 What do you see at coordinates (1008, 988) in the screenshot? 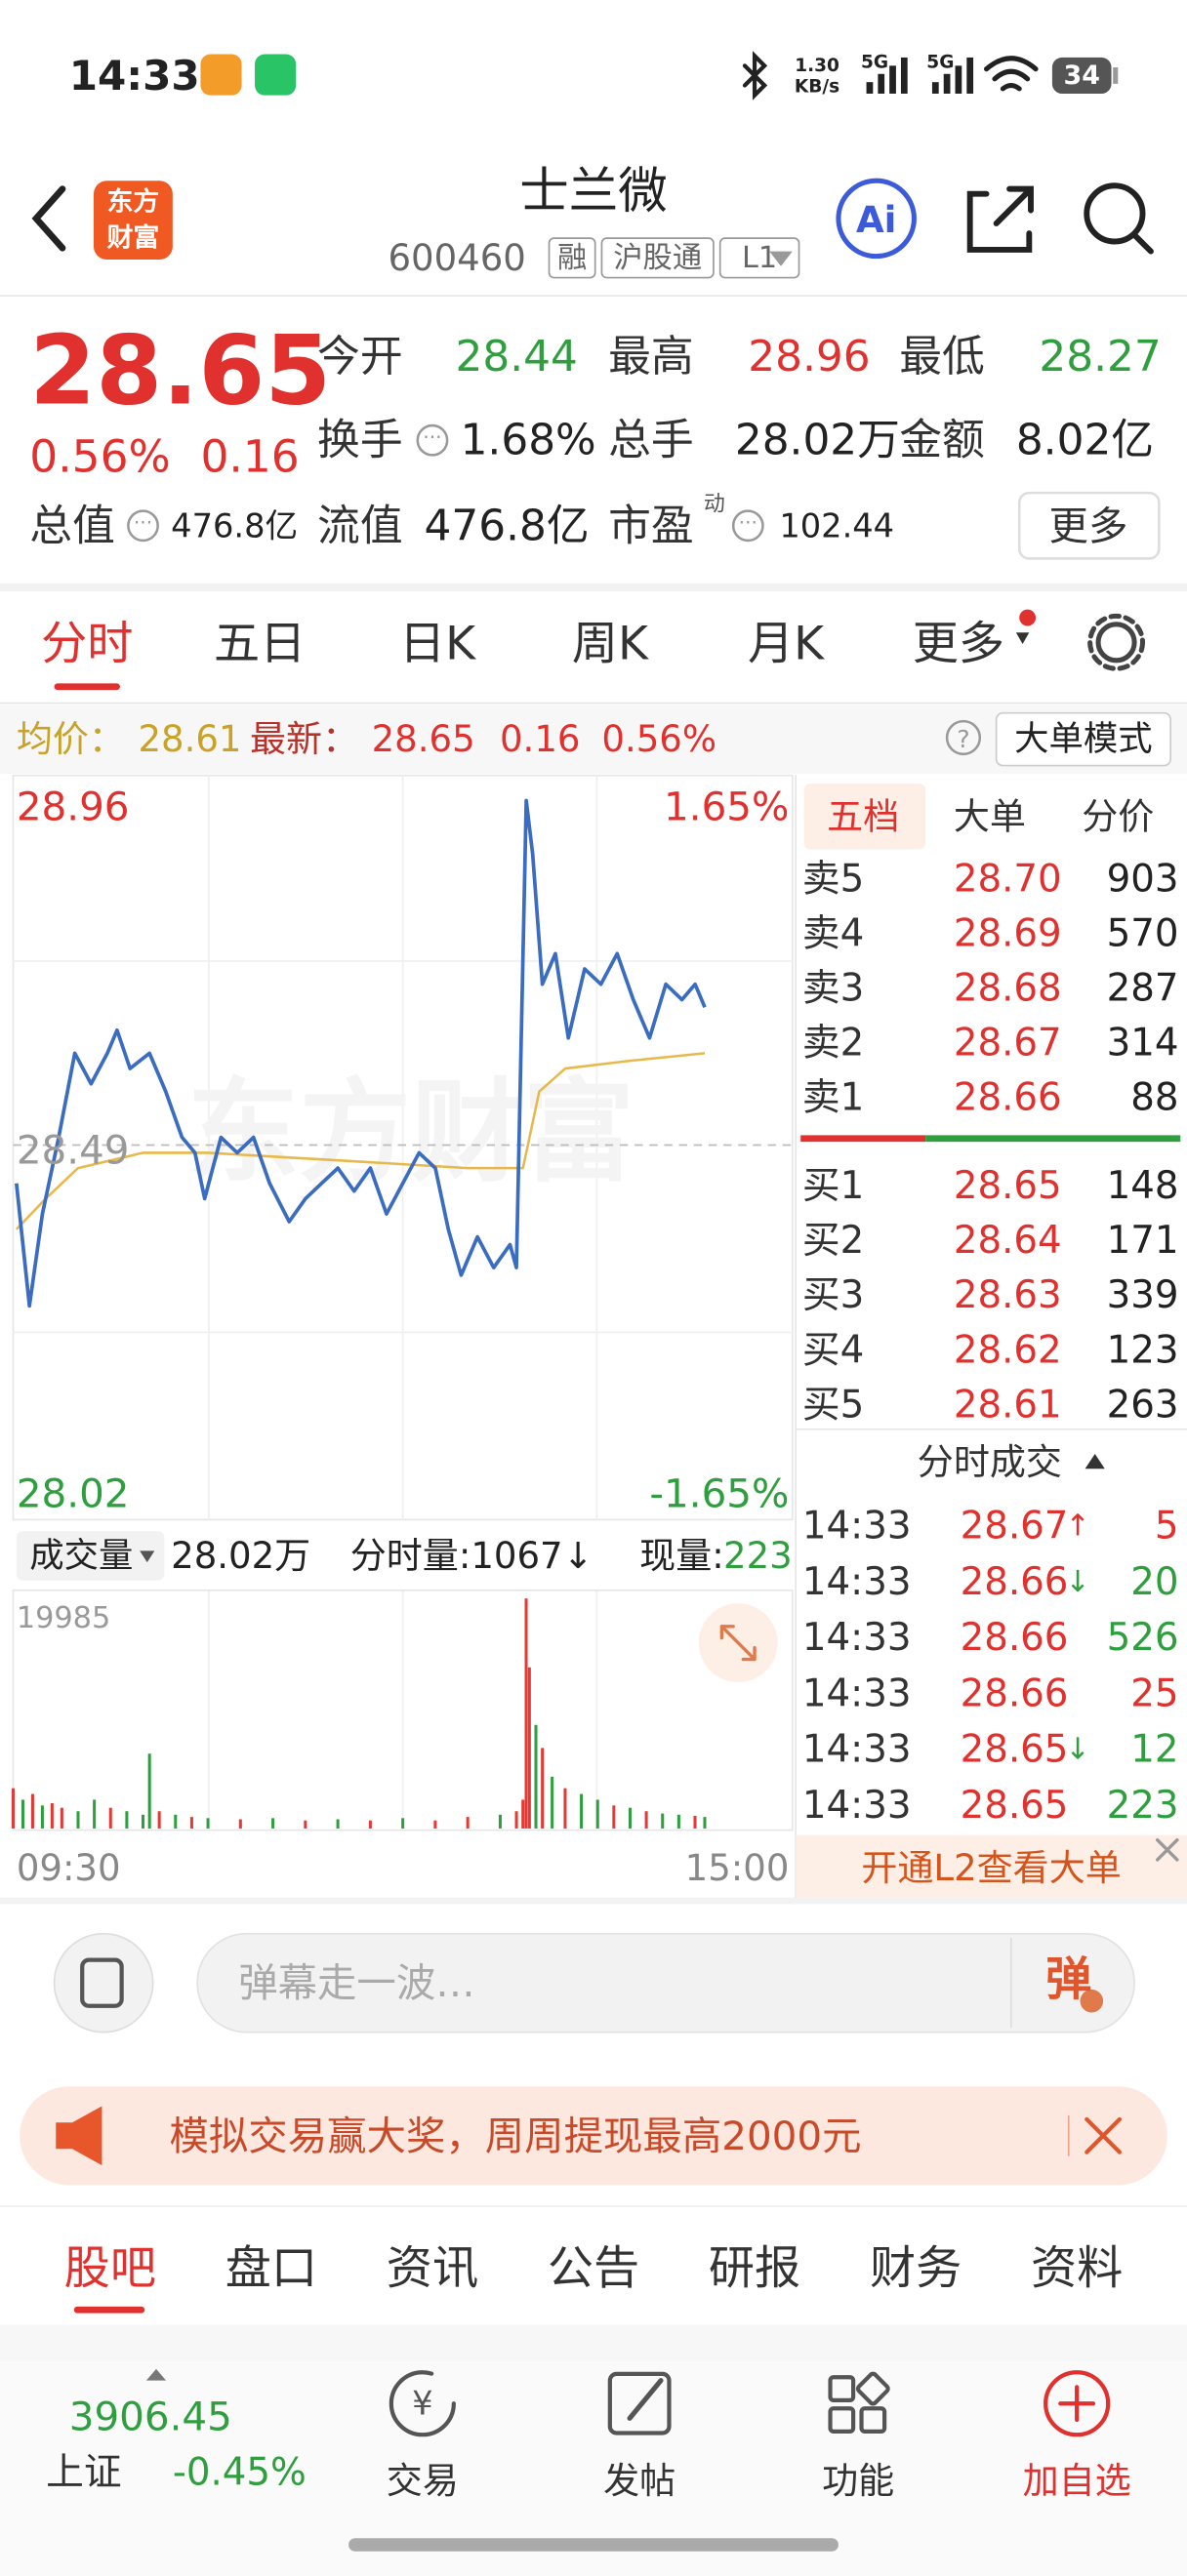
I see `book-price: 28.68` at bounding box center [1008, 988].